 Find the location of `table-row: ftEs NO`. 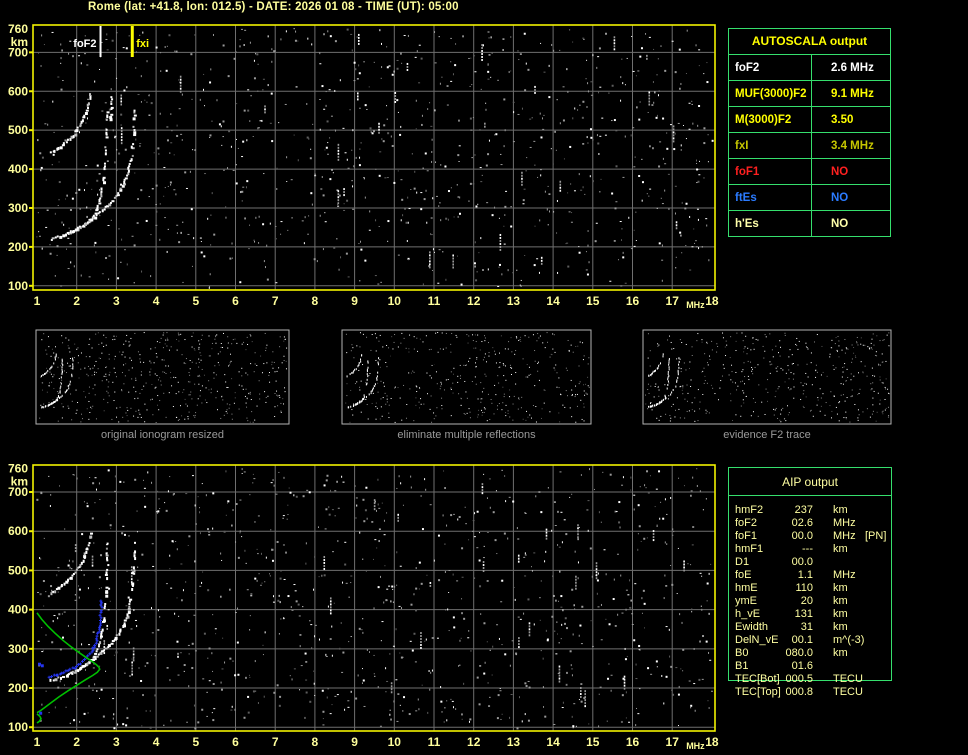

table-row: ftEs NO is located at coordinates (809, 197).